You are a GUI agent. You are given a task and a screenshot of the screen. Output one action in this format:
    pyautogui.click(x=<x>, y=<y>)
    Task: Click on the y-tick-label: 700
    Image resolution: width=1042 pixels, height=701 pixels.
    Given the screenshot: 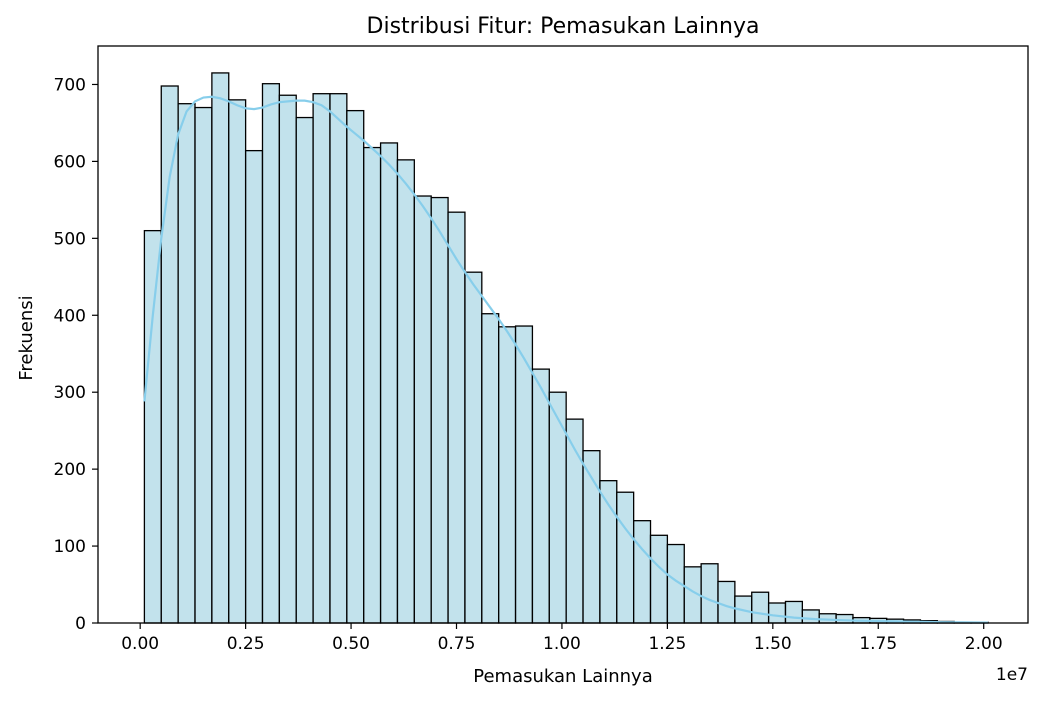 What is the action you would take?
    pyautogui.click(x=70, y=85)
    